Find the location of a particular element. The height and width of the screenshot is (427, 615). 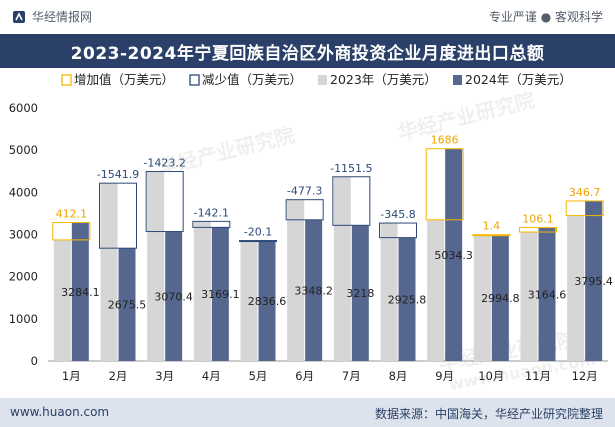

footer-url: www.huaon.com is located at coordinates (60, 412).